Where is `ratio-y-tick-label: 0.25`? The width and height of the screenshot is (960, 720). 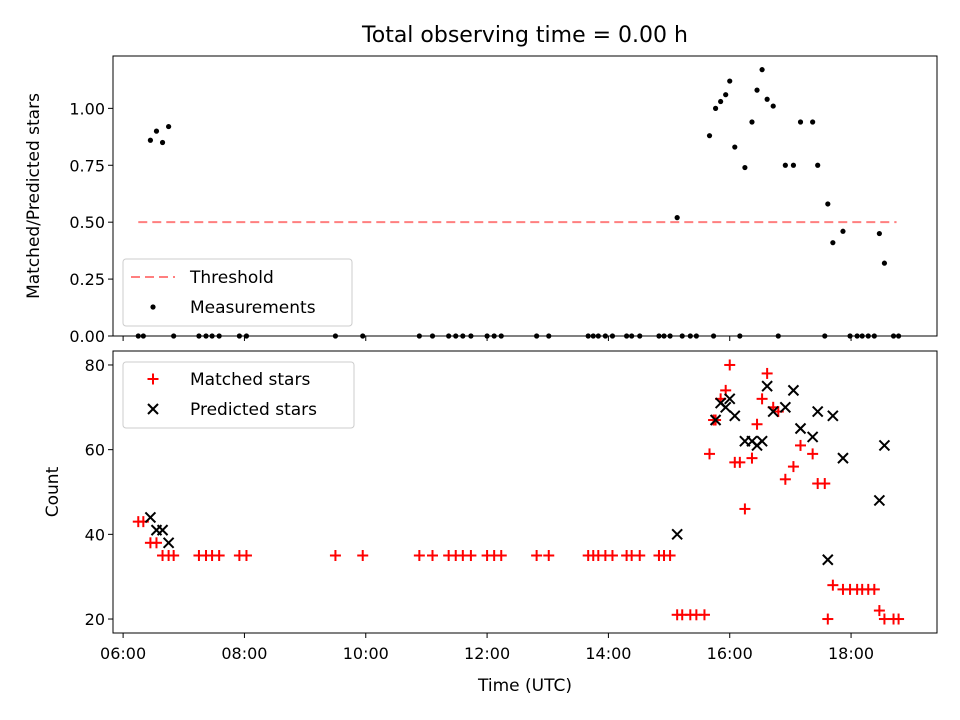 ratio-y-tick-label: 0.25 is located at coordinates (87, 279).